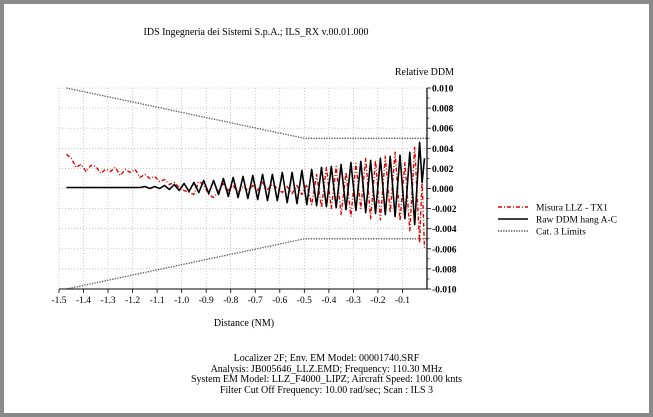 The image size is (653, 417). What do you see at coordinates (444, 291) in the screenshot?
I see `y-tick-label: -0.010` at bounding box center [444, 291].